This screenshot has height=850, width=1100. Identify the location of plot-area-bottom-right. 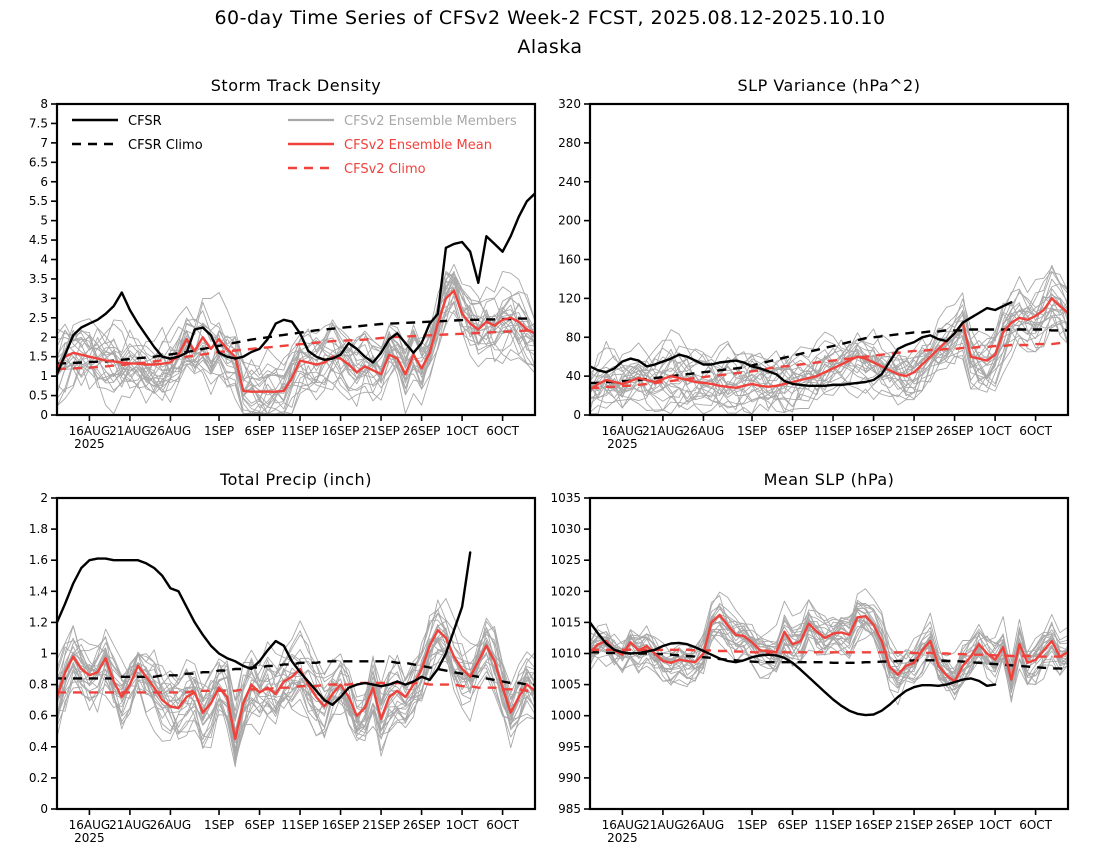
(829, 652).